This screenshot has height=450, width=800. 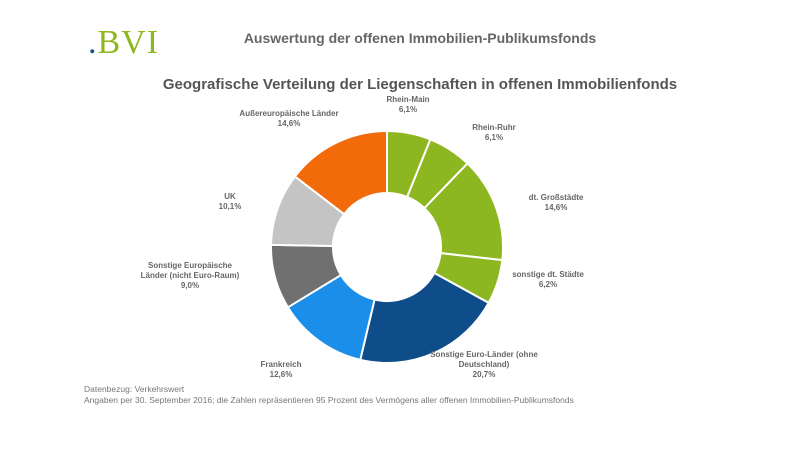 What do you see at coordinates (190, 265) in the screenshot?
I see `slice-label-line: Sonstige Europäische` at bounding box center [190, 265].